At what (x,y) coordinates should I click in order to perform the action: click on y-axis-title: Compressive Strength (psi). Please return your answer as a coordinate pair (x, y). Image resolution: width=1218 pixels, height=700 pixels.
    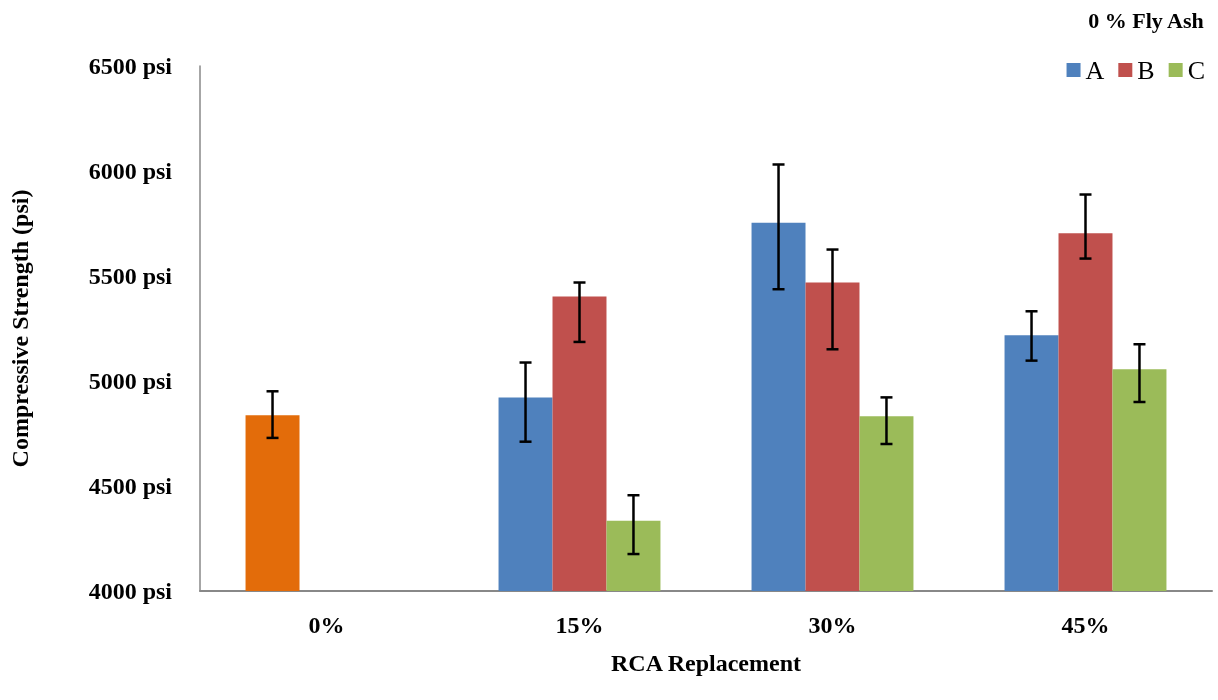
    Looking at the image, I should click on (20, 328).